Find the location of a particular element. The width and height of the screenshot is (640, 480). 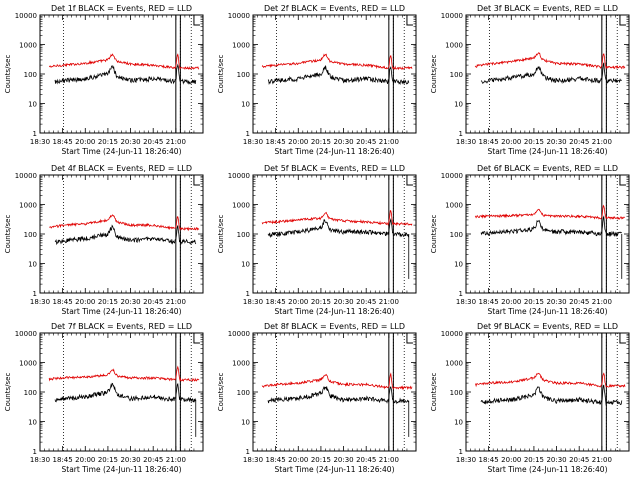

panel-title: Det 2f BLACK = Events, RED = LLD is located at coordinates (334, 8).